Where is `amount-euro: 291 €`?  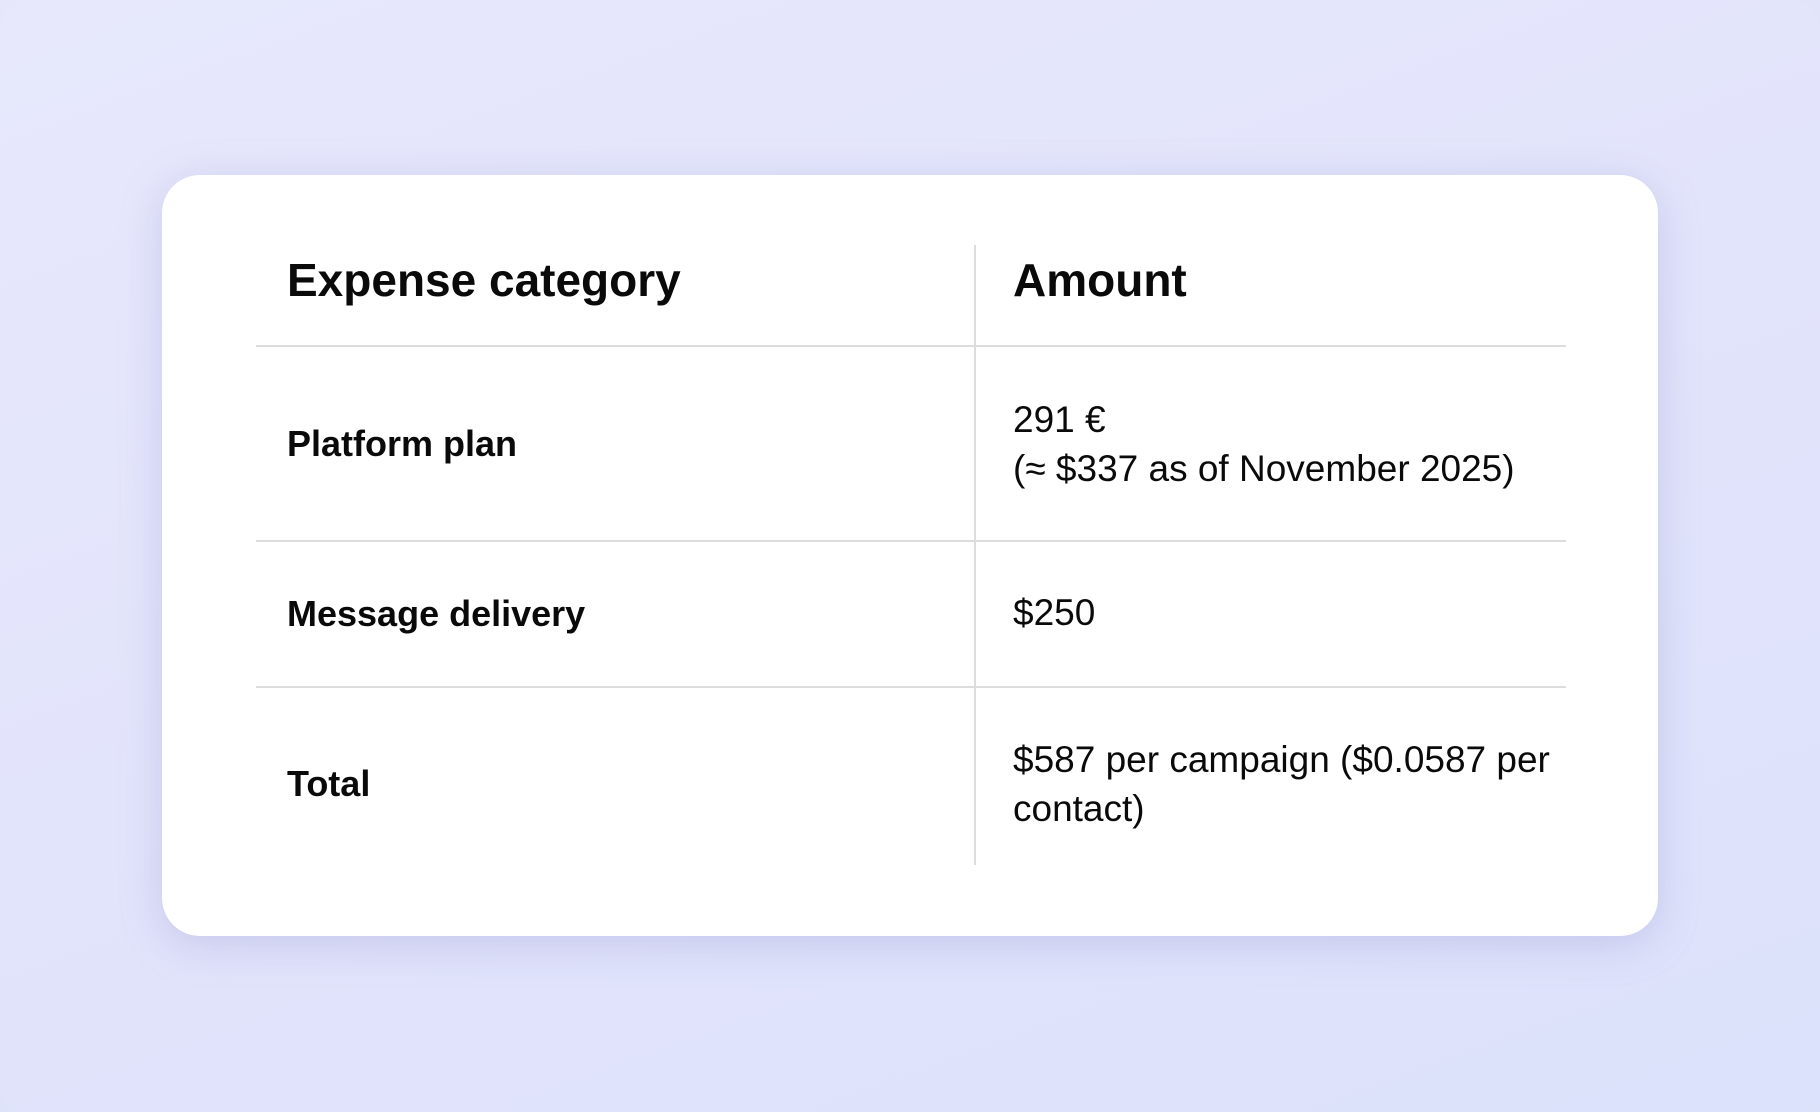 amount-euro: 291 € is located at coordinates (1059, 419).